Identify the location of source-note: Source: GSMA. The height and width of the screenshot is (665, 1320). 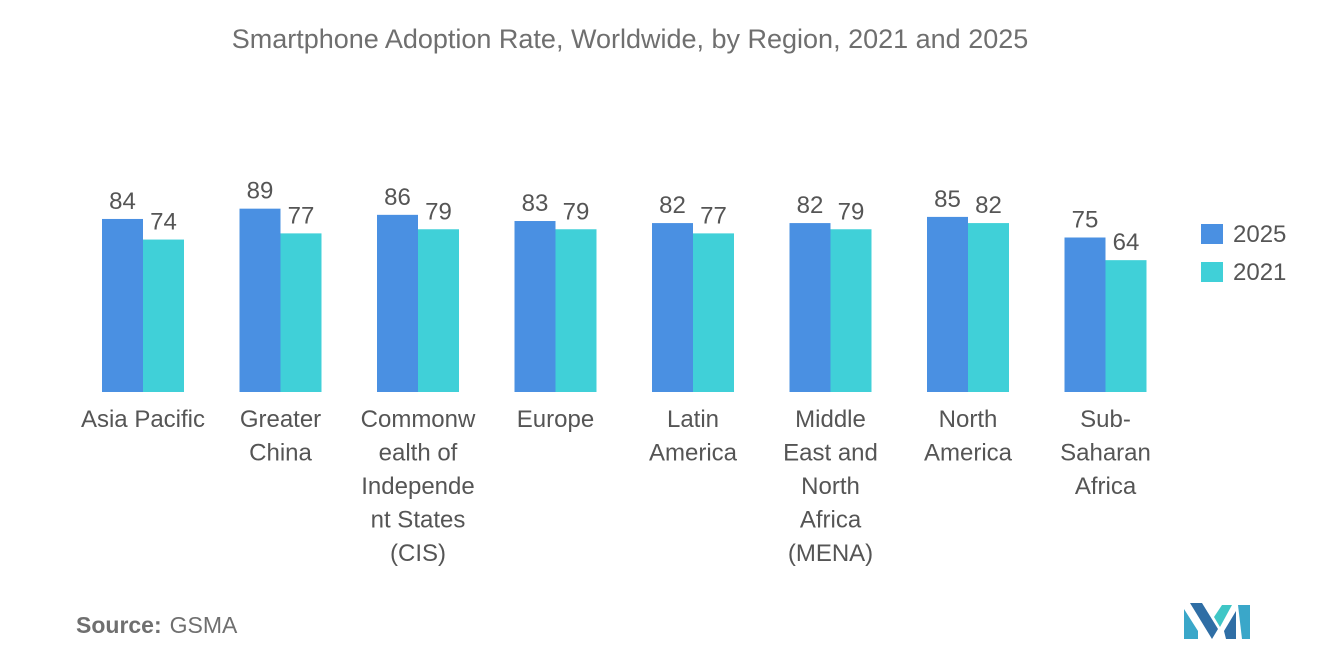
(156, 625).